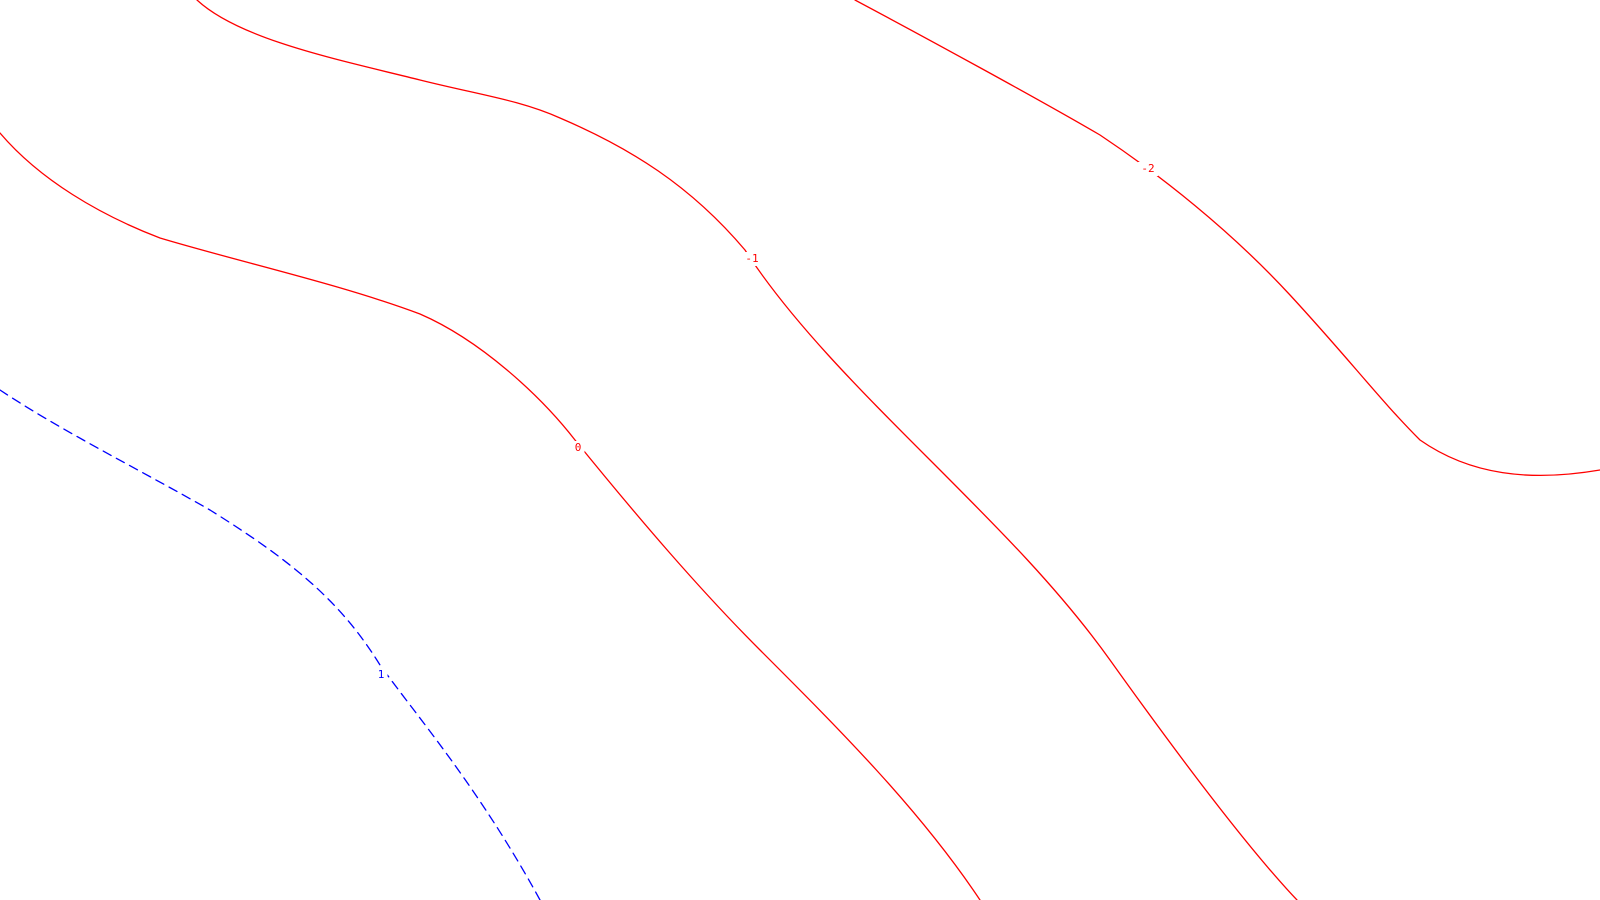  I want to click on contour-label-0: 0, so click(578, 447).